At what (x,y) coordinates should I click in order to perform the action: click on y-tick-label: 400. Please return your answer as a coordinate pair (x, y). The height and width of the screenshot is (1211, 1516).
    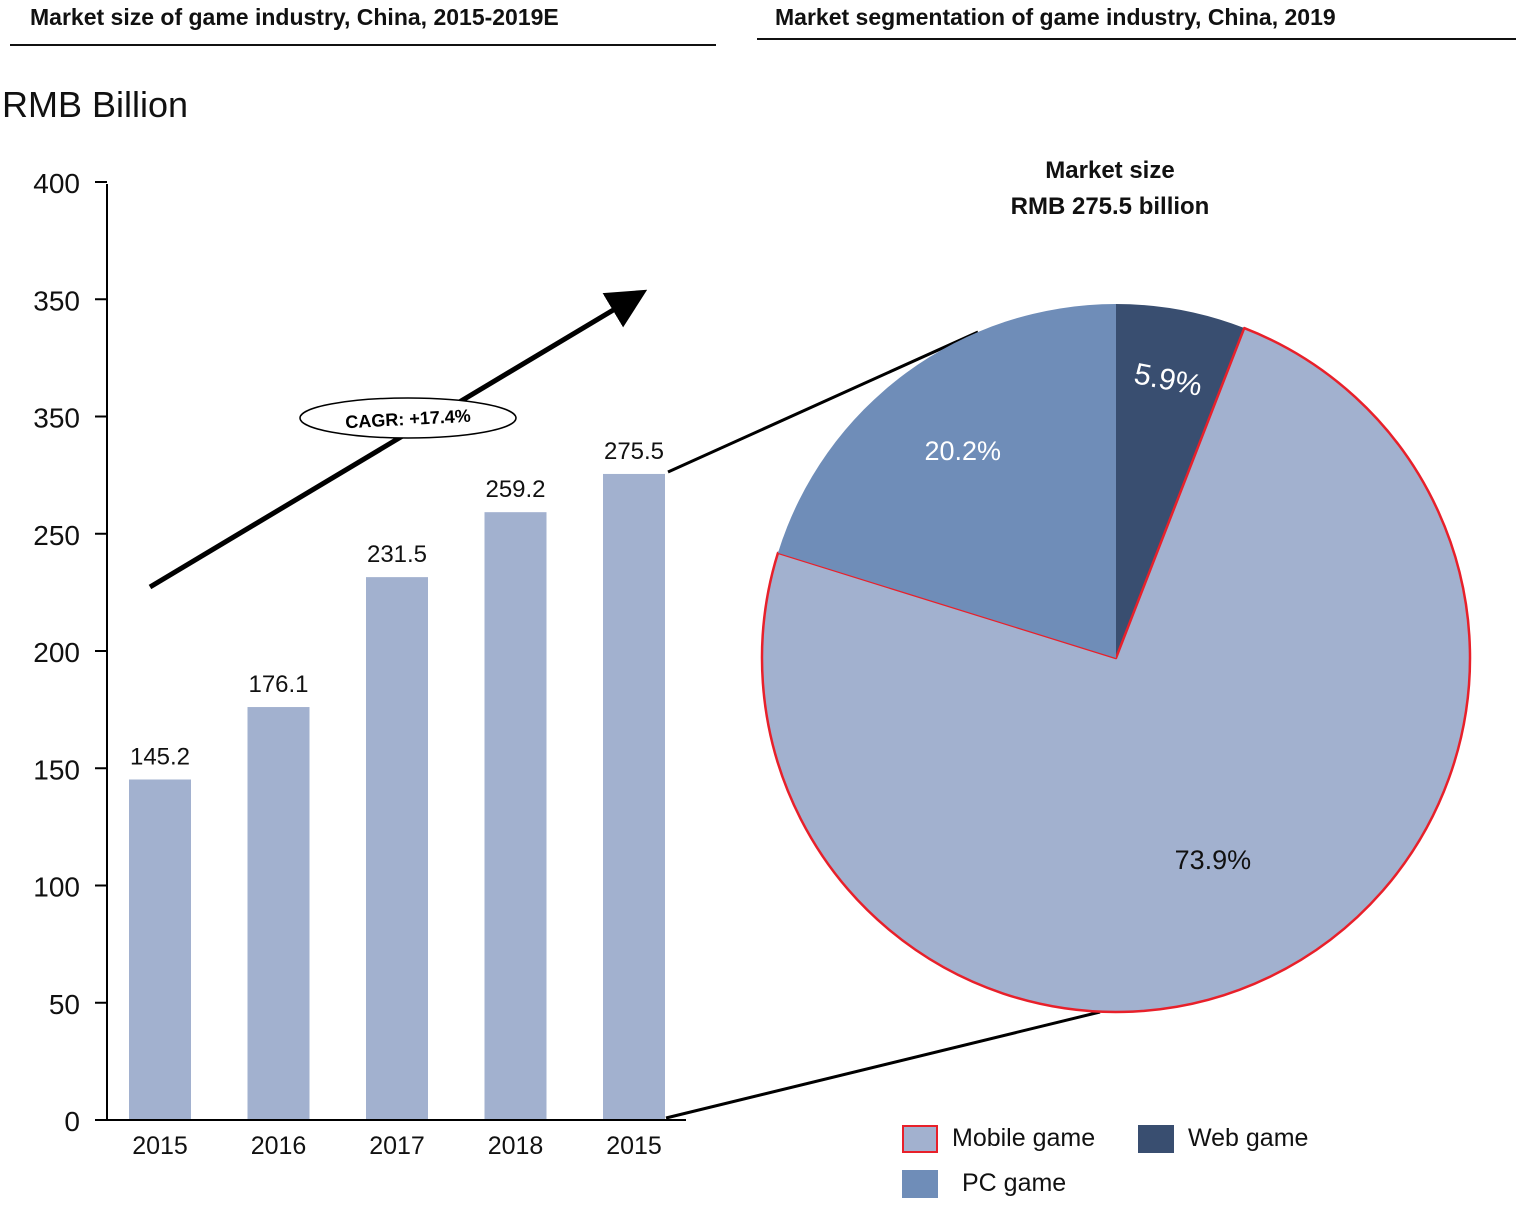
    Looking at the image, I should click on (56, 183).